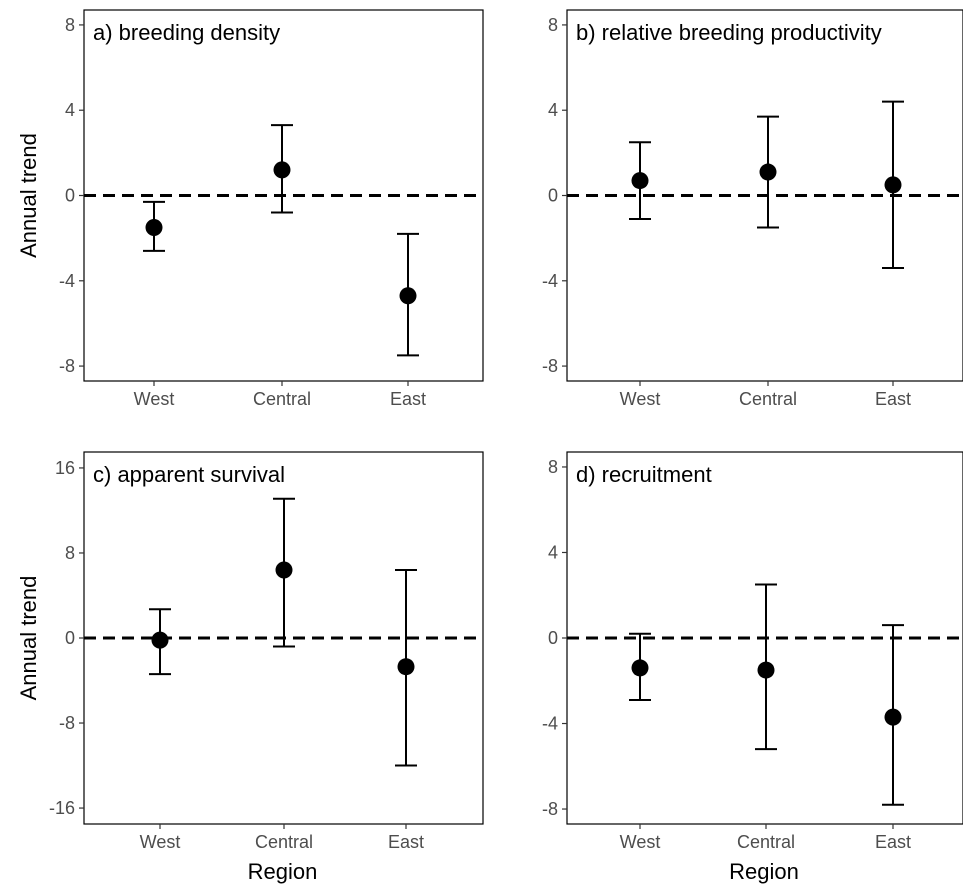 The height and width of the screenshot is (886, 963). What do you see at coordinates (729, 32) in the screenshot?
I see `panel-title: b) relative breeding productivity` at bounding box center [729, 32].